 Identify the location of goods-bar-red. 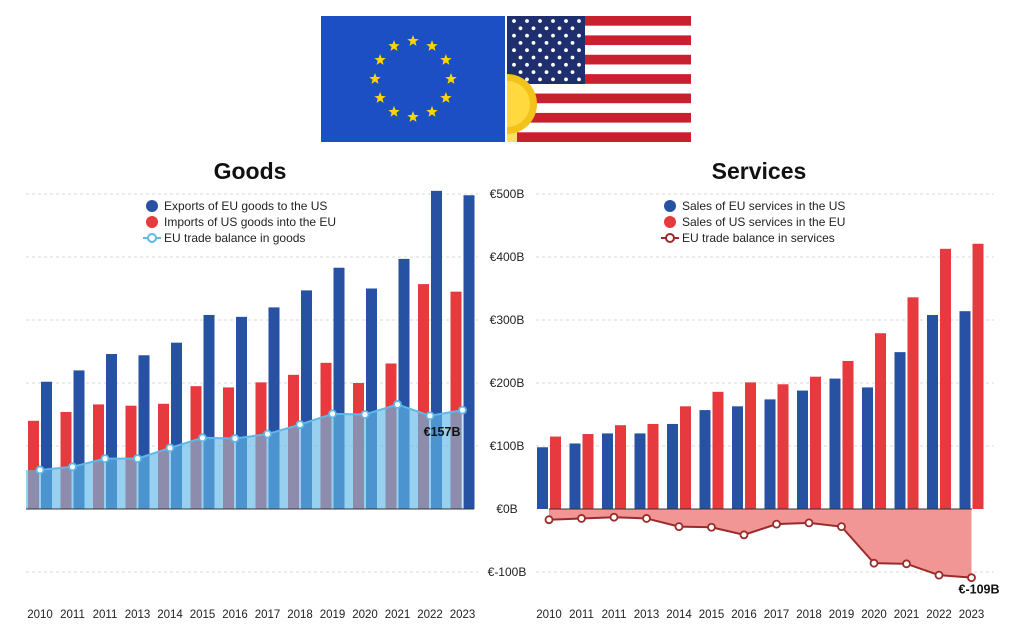
(131, 457).